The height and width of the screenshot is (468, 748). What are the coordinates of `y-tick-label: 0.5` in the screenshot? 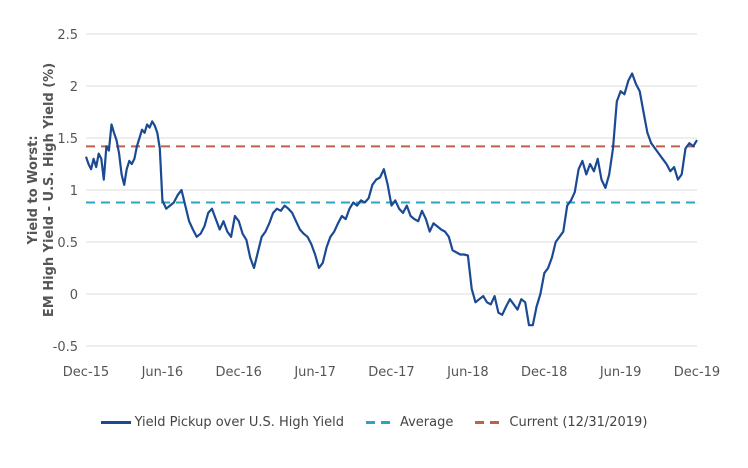 It's located at (67, 243).